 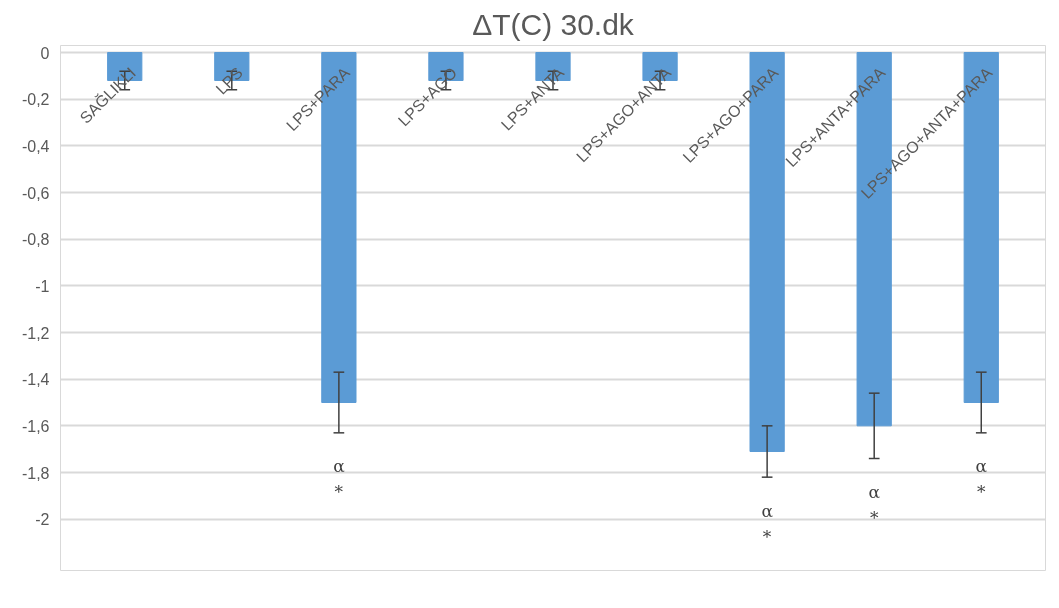 I want to click on y-tick-label: 0, so click(x=45, y=53).